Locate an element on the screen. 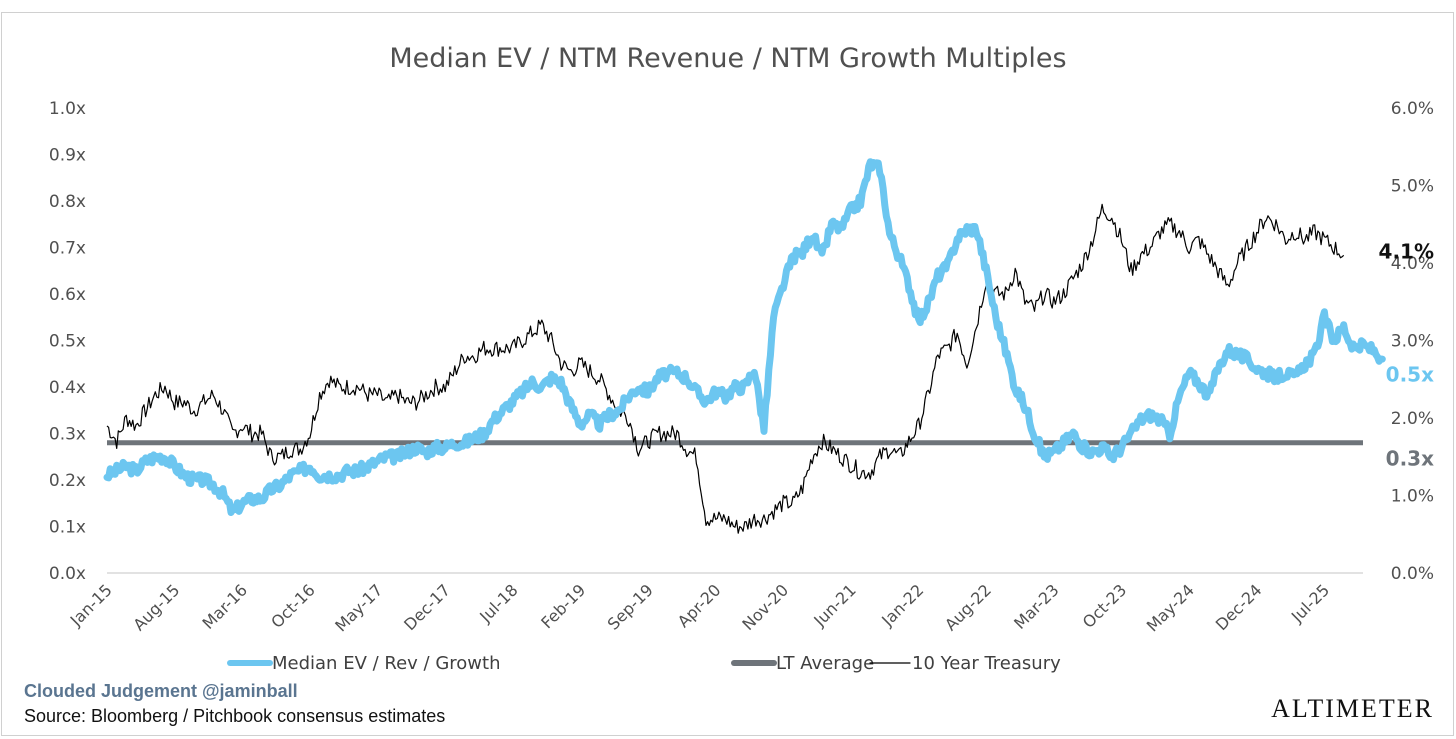  x-tick-label: Dec-17 is located at coordinates (427, 607).